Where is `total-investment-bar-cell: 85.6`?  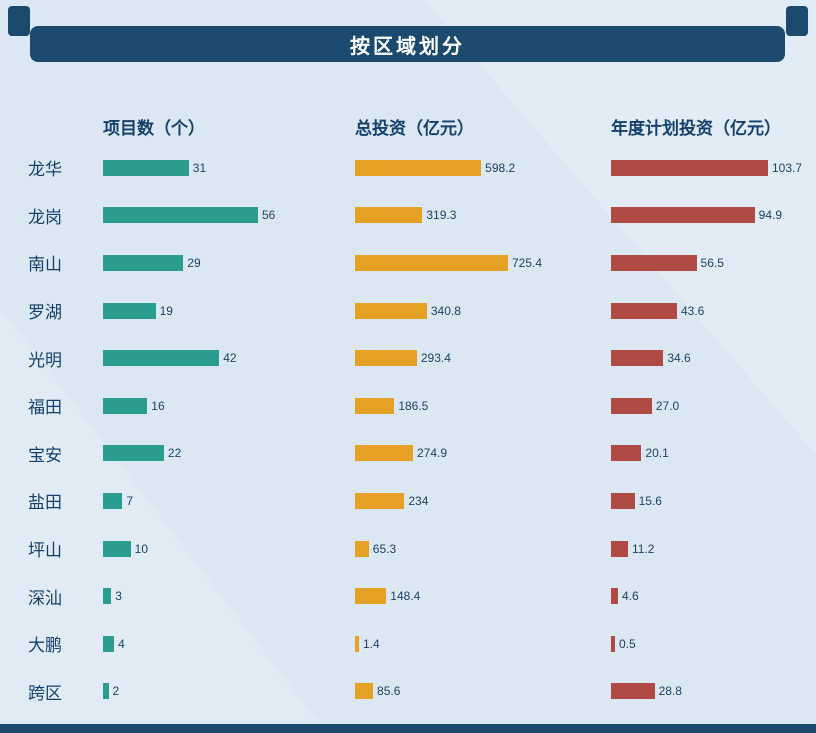
total-investment-bar-cell: 85.6 is located at coordinates (483, 692).